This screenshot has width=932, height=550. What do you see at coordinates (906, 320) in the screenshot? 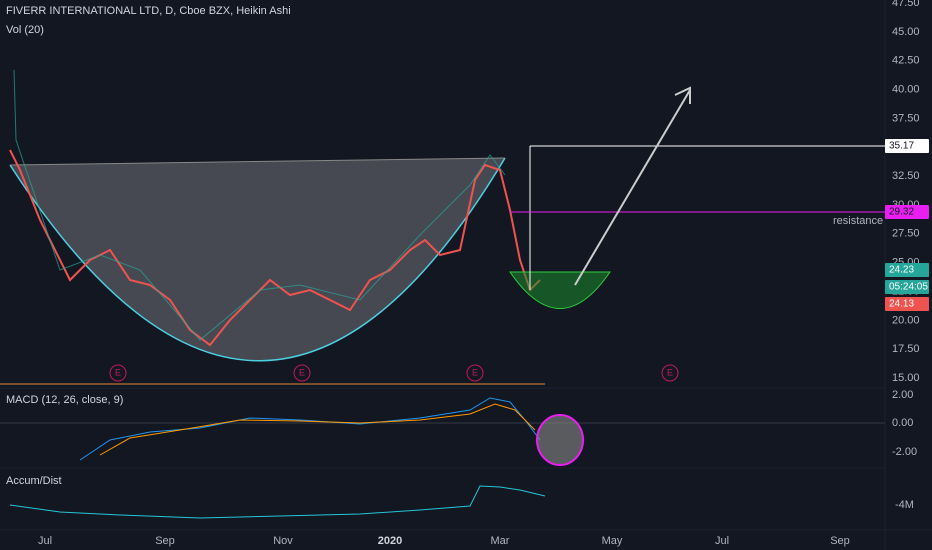
I see `price-tick: 20.00` at bounding box center [906, 320].